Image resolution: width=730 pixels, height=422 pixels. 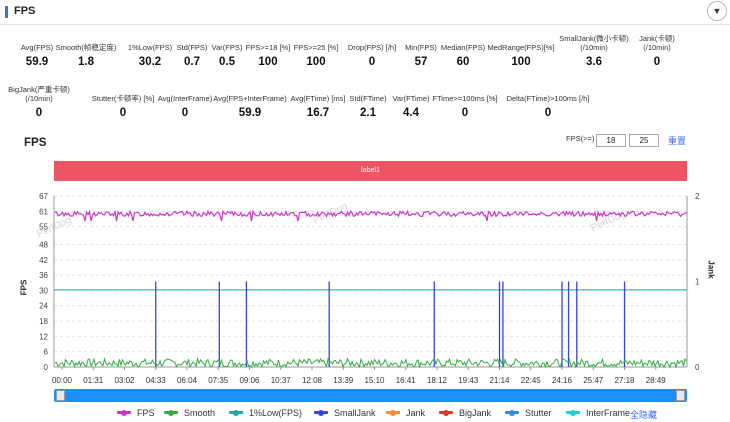 What do you see at coordinates (42, 102) in the screenshot?
I see `metric-metrics_row2-0: BigJank(严重卡顿) (/10min) 0` at bounding box center [42, 102].